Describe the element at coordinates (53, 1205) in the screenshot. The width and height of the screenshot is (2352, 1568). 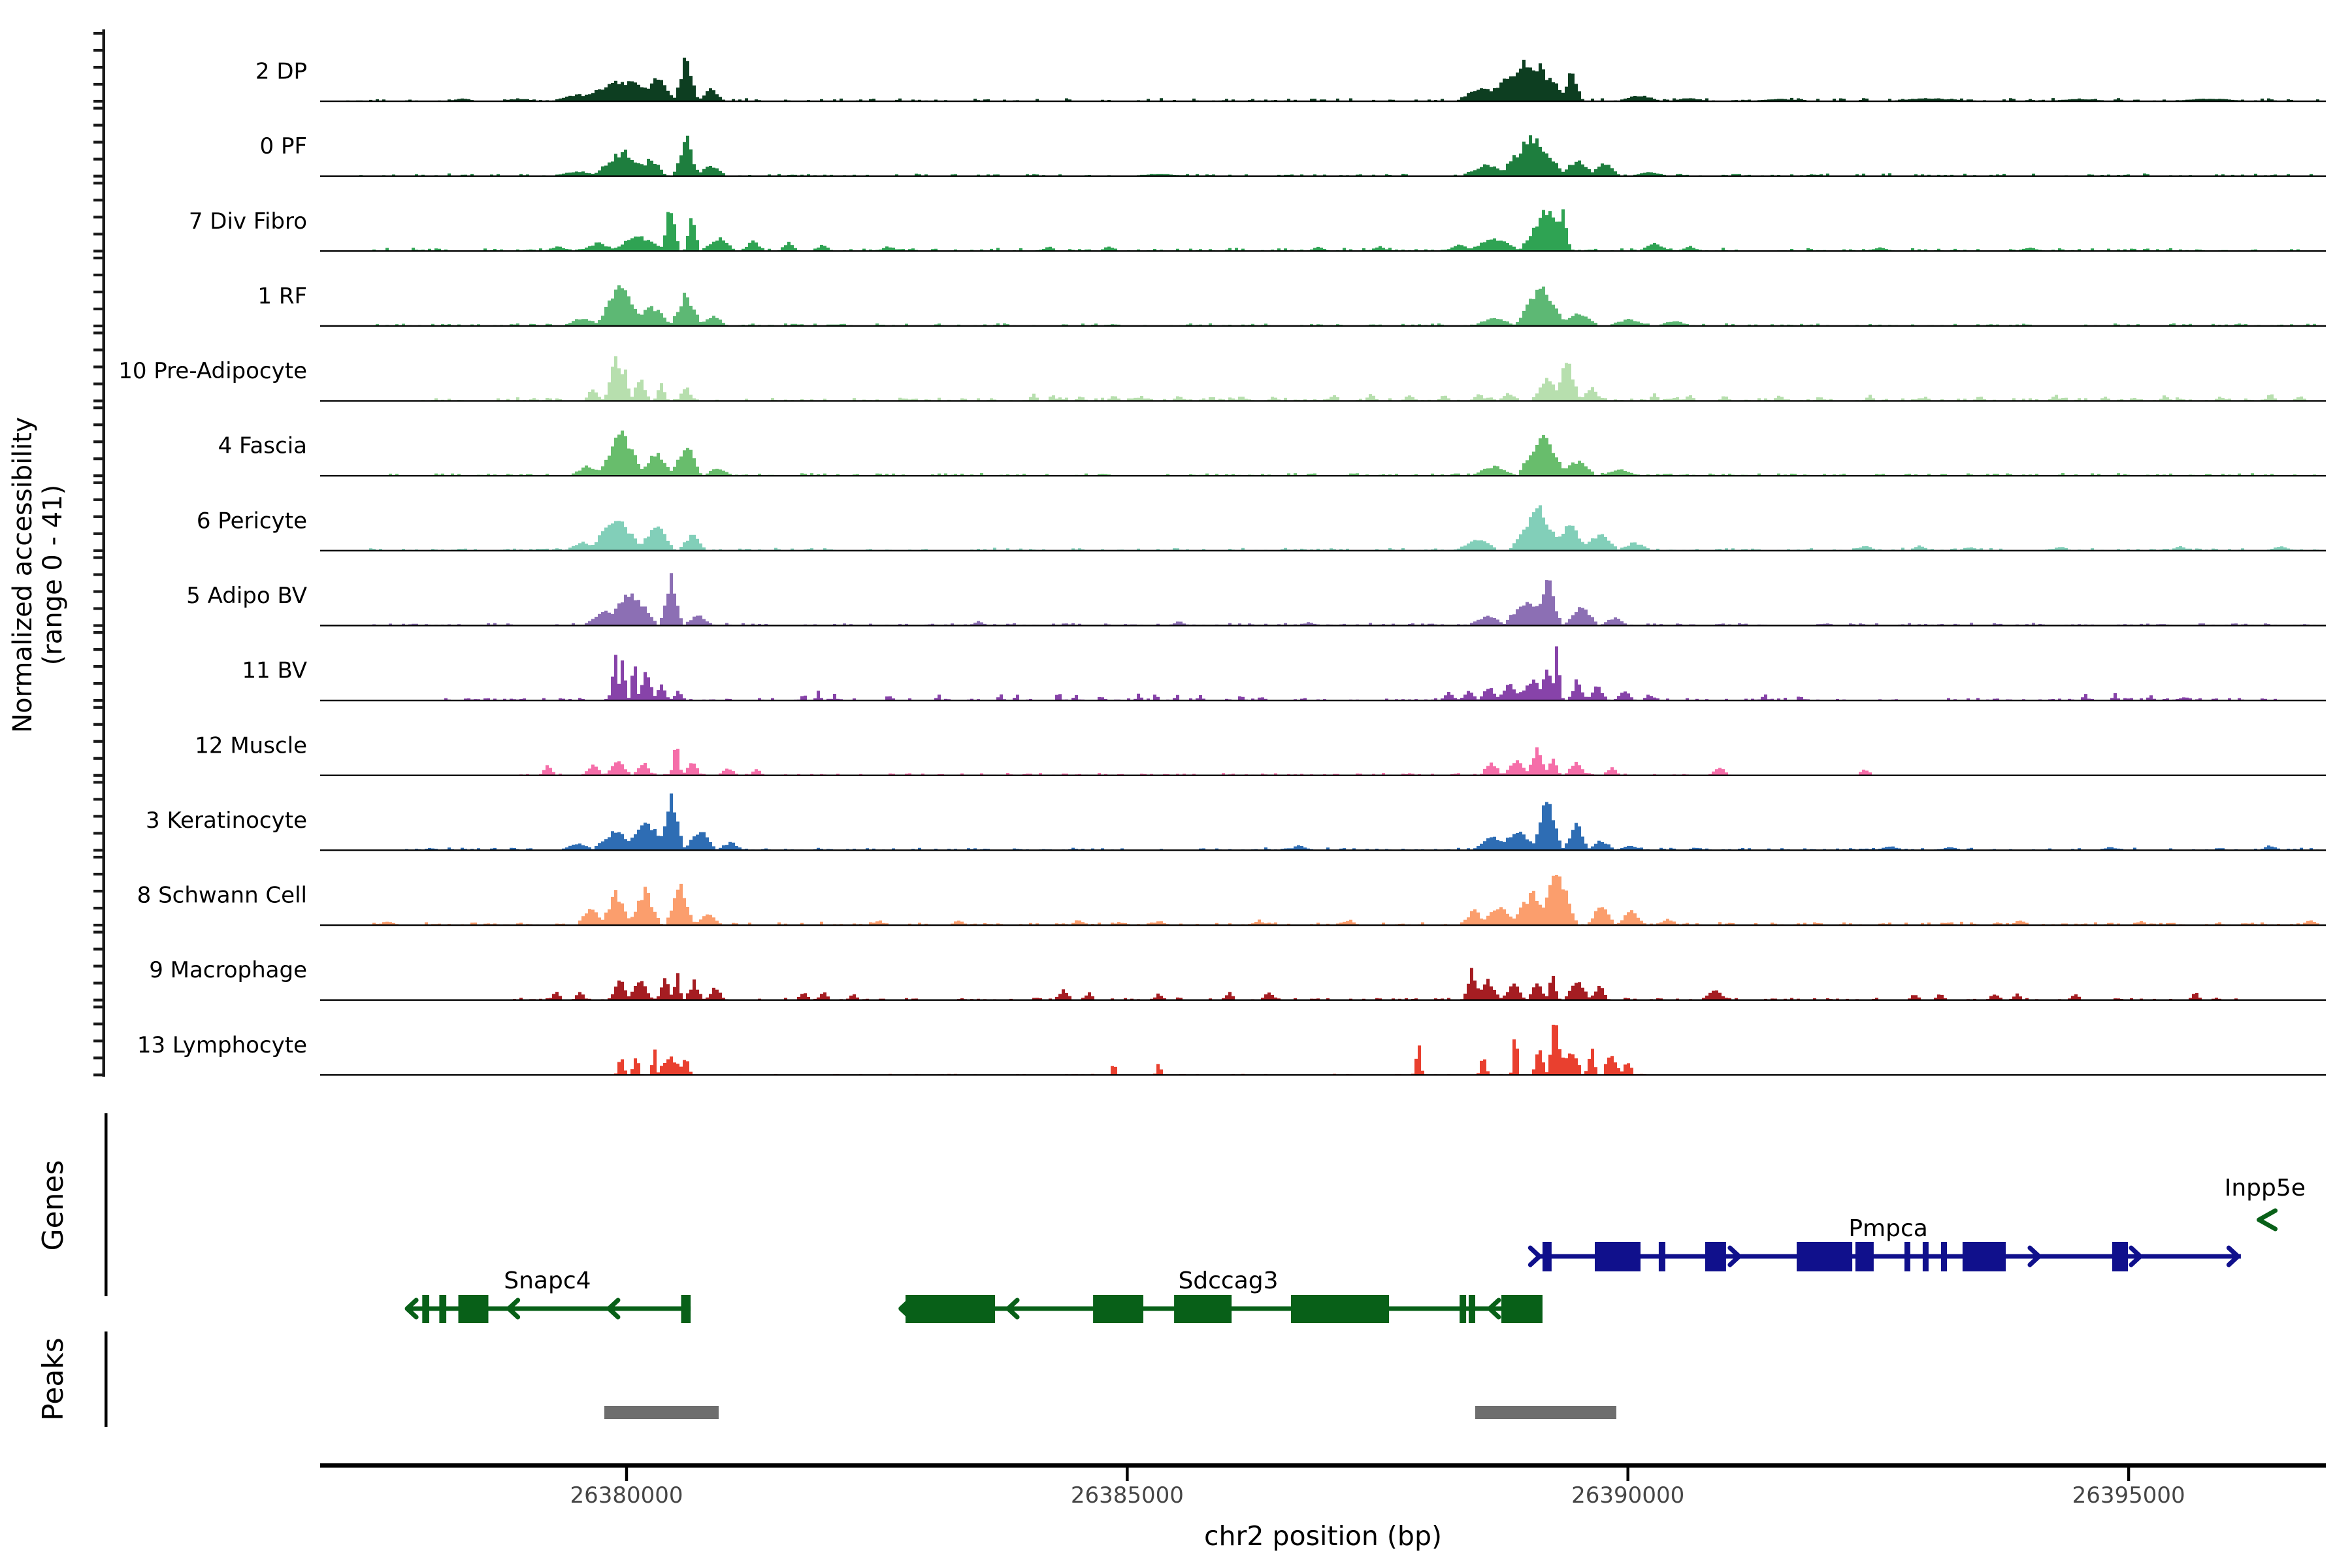
I see `genes-section-label: Genes` at that location.